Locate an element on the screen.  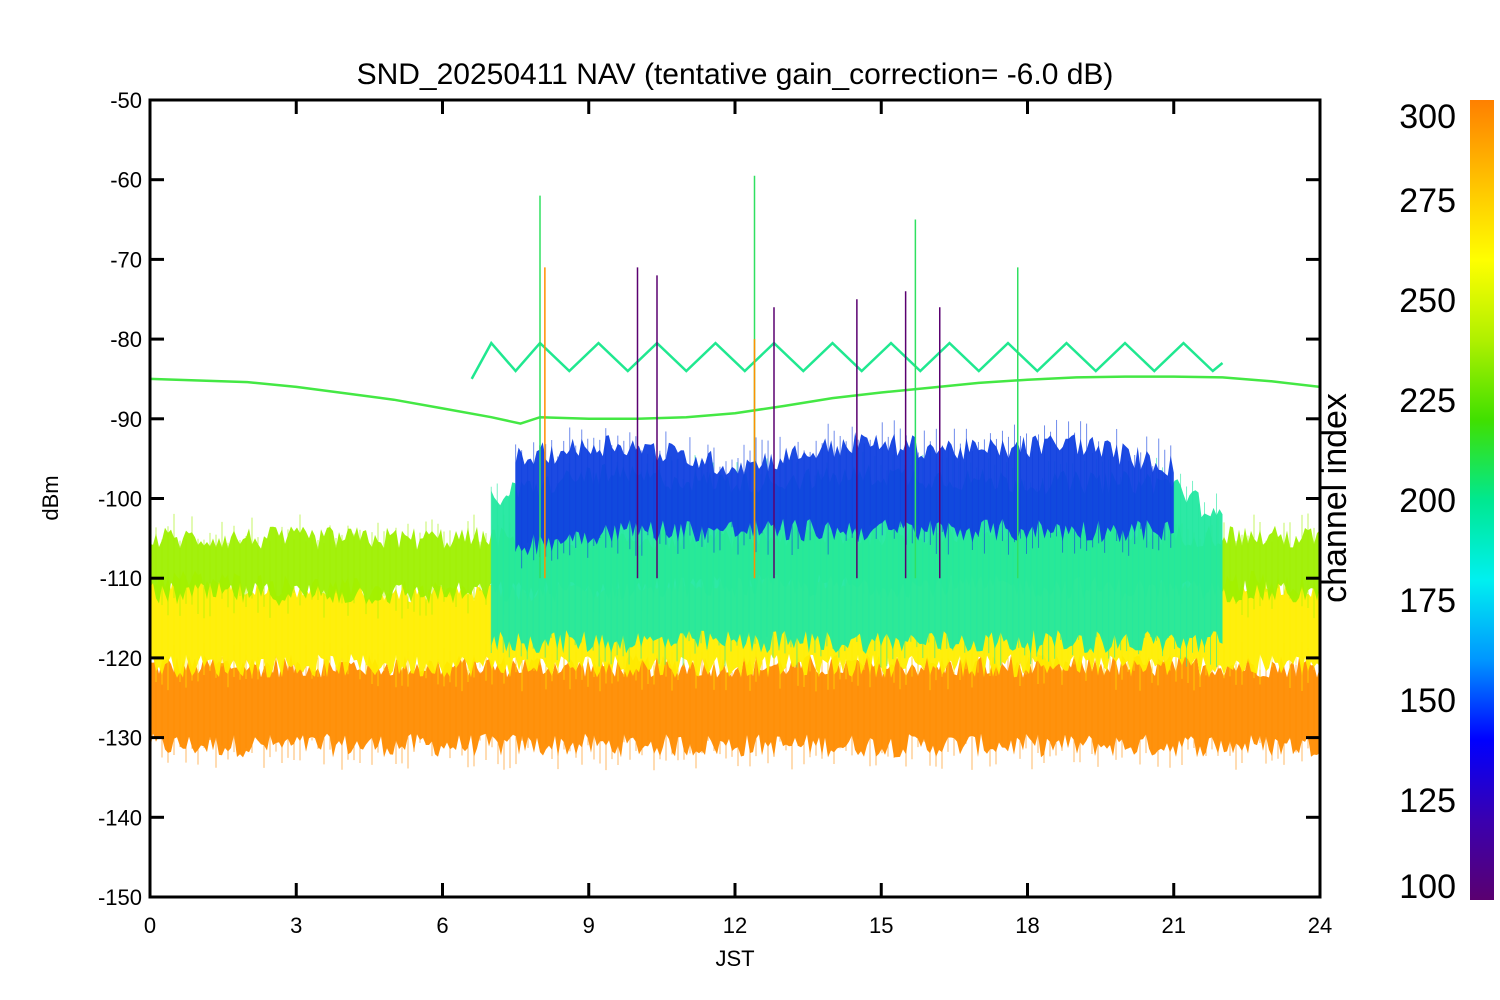
x-tick-label: 3 is located at coordinates (296, 925).